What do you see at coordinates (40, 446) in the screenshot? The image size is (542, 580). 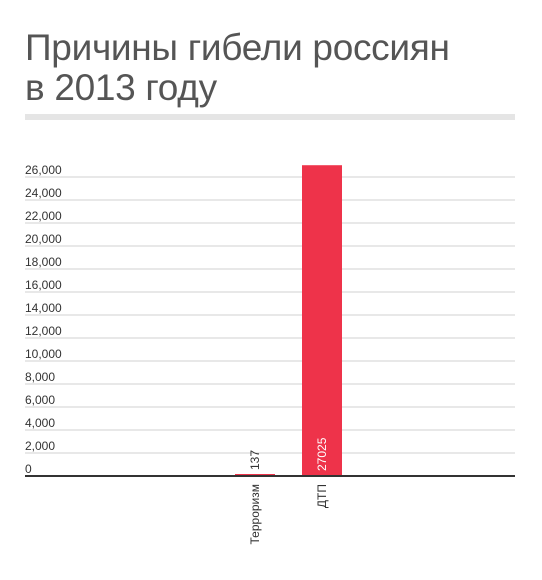 I see `y-tick-label: 2,000` at bounding box center [40, 446].